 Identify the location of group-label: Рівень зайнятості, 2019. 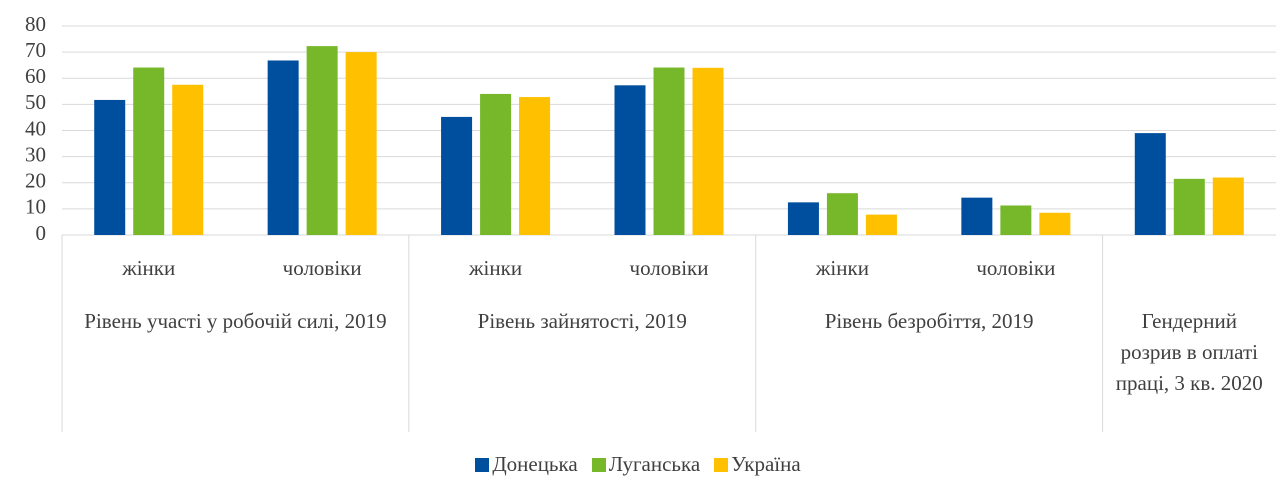
(582, 321).